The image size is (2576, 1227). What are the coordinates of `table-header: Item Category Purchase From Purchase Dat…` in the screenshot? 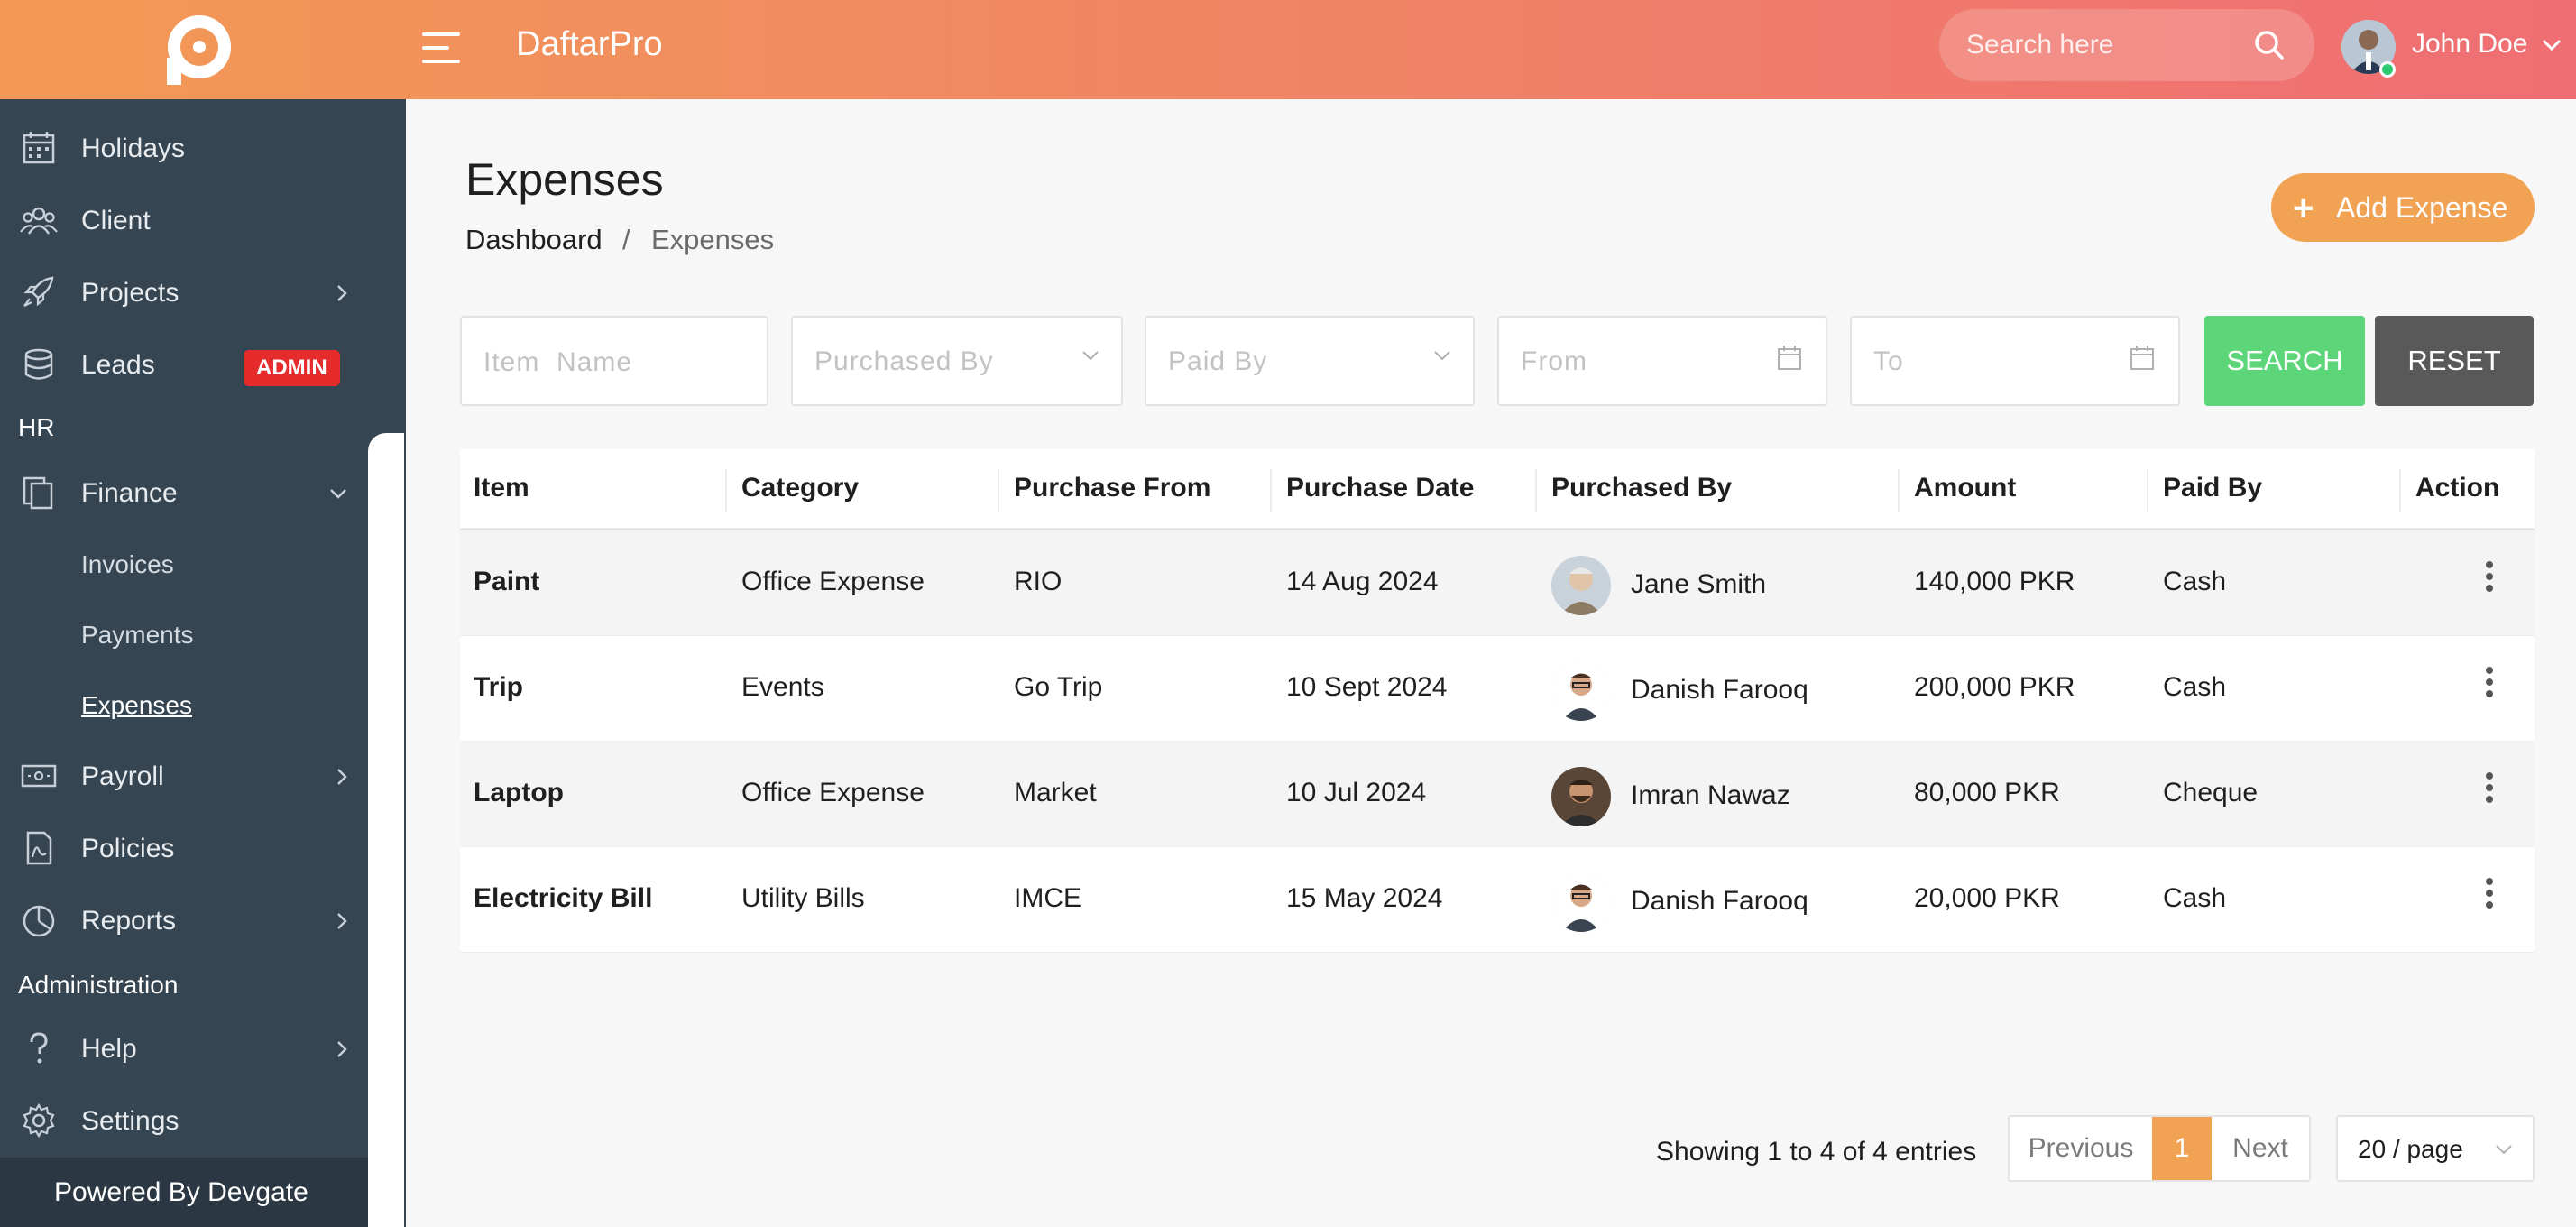 It's located at (1497, 489).